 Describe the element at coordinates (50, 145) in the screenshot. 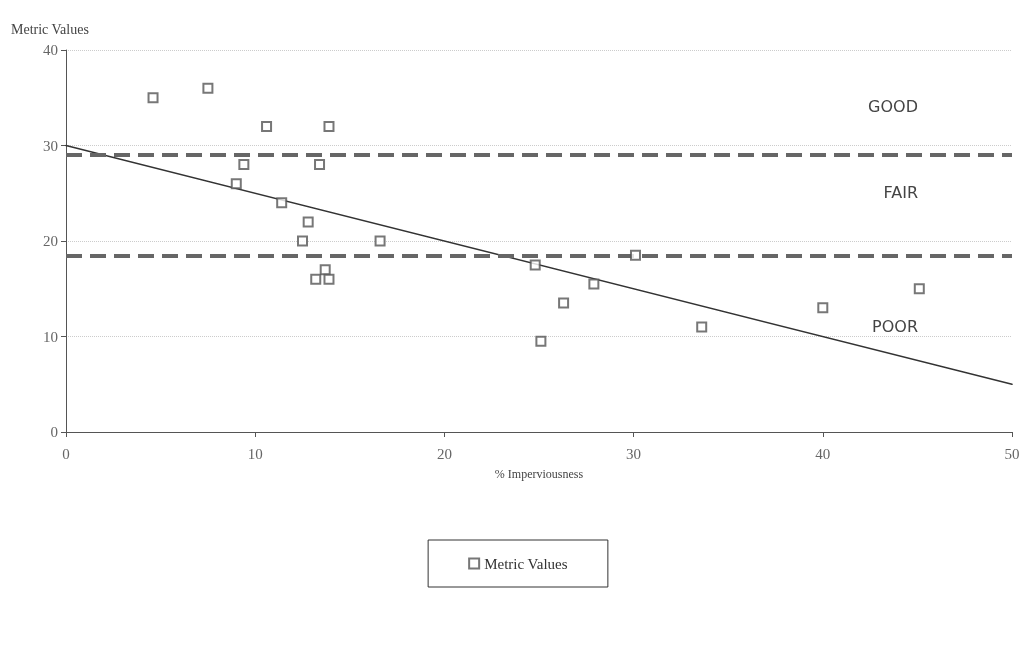

I see `y-tick-label: 30` at that location.